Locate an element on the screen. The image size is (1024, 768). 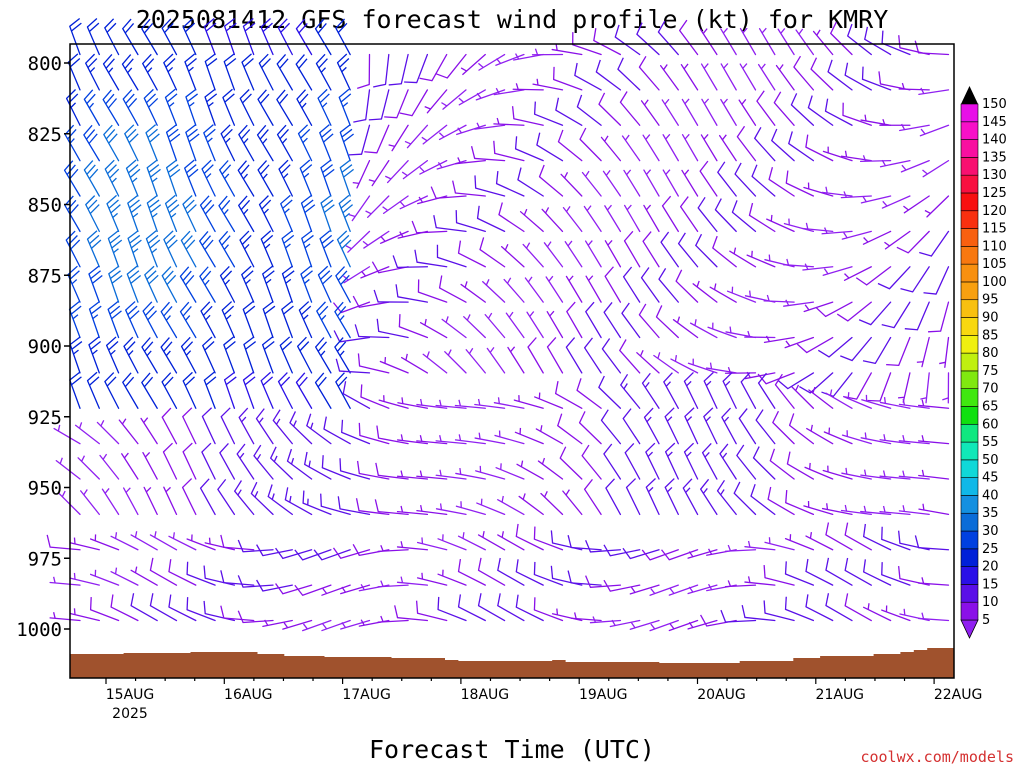
y-tick-label: 975 is located at coordinates (45, 559).